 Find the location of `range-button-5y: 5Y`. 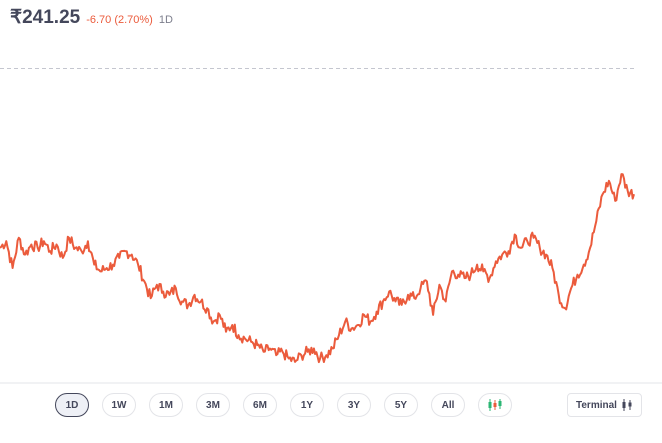

range-button-5y: 5Y is located at coordinates (401, 405).